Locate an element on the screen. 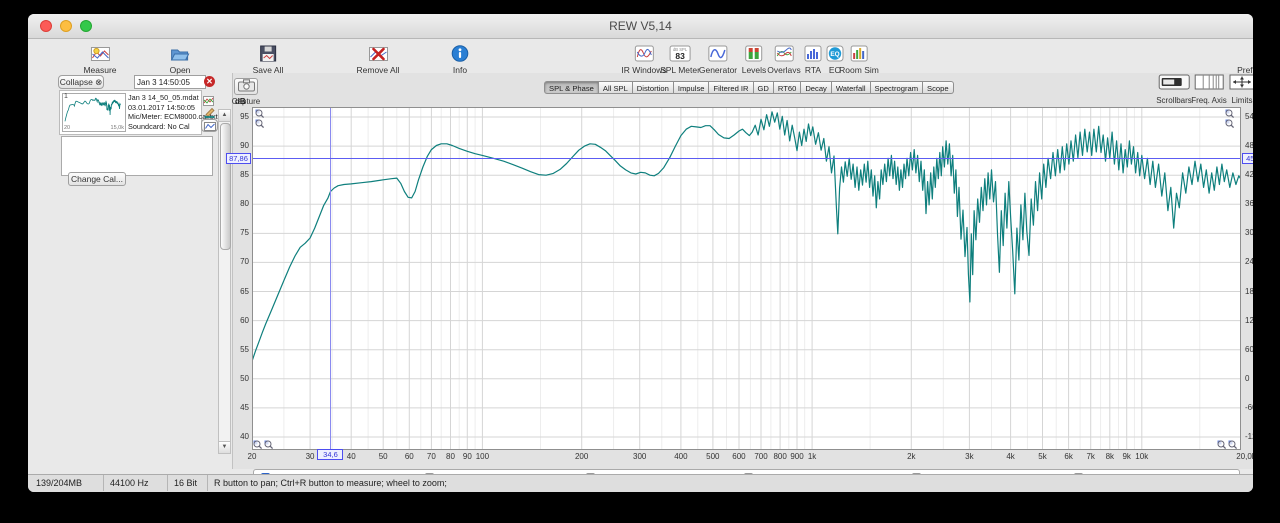 Image resolution: width=1280 pixels, height=523 pixels. sidebar-scrollbar-thumb is located at coordinates (225, 186).